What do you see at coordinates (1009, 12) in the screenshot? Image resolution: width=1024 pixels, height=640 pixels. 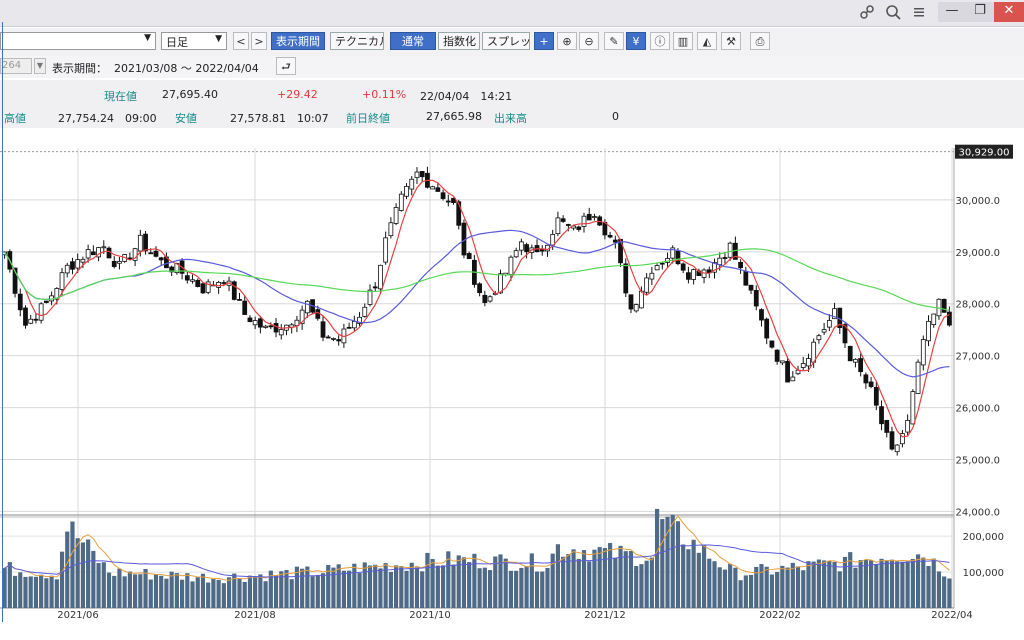 I see `close-button: ✕` at bounding box center [1009, 12].